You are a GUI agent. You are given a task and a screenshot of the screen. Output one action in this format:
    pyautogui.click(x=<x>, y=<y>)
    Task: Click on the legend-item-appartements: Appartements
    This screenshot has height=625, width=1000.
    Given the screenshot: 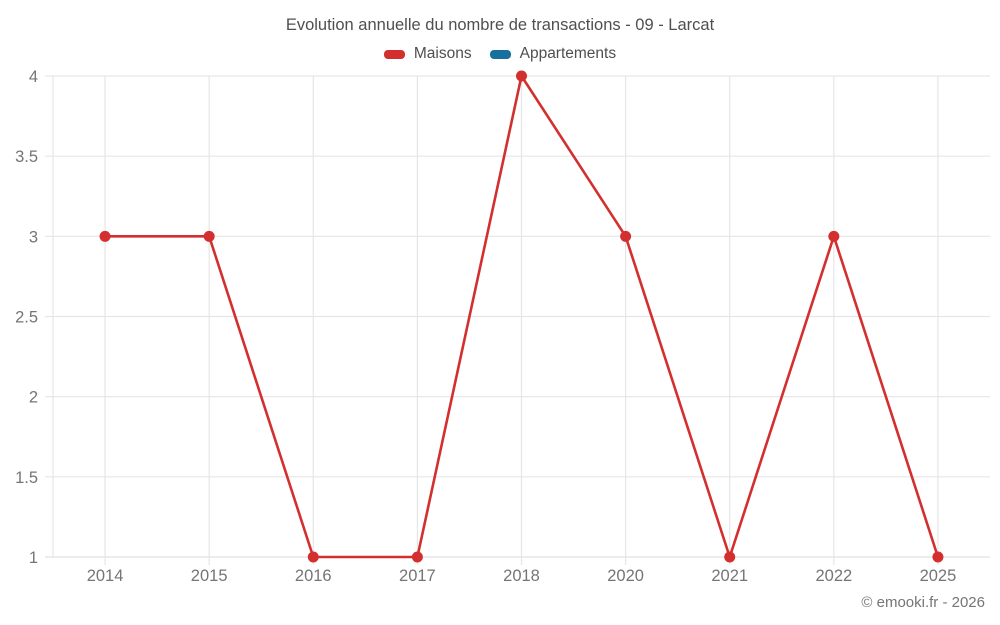 What is the action you would take?
    pyautogui.click(x=553, y=54)
    